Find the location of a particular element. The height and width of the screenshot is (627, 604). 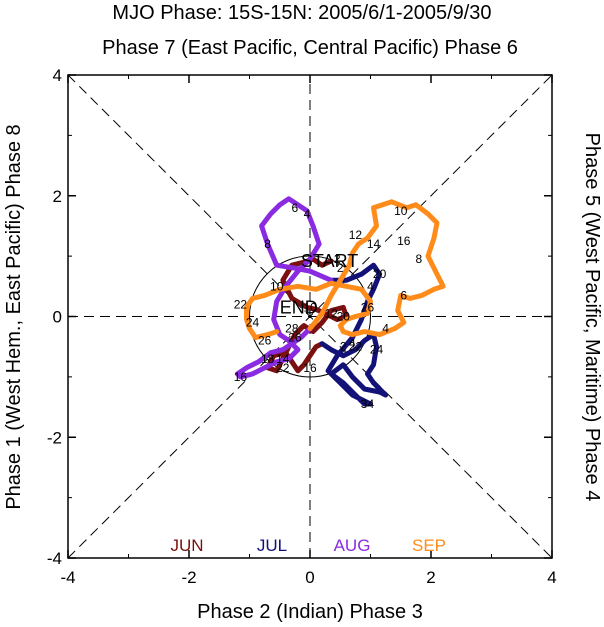

legend-jul: JUL is located at coordinates (272, 545).